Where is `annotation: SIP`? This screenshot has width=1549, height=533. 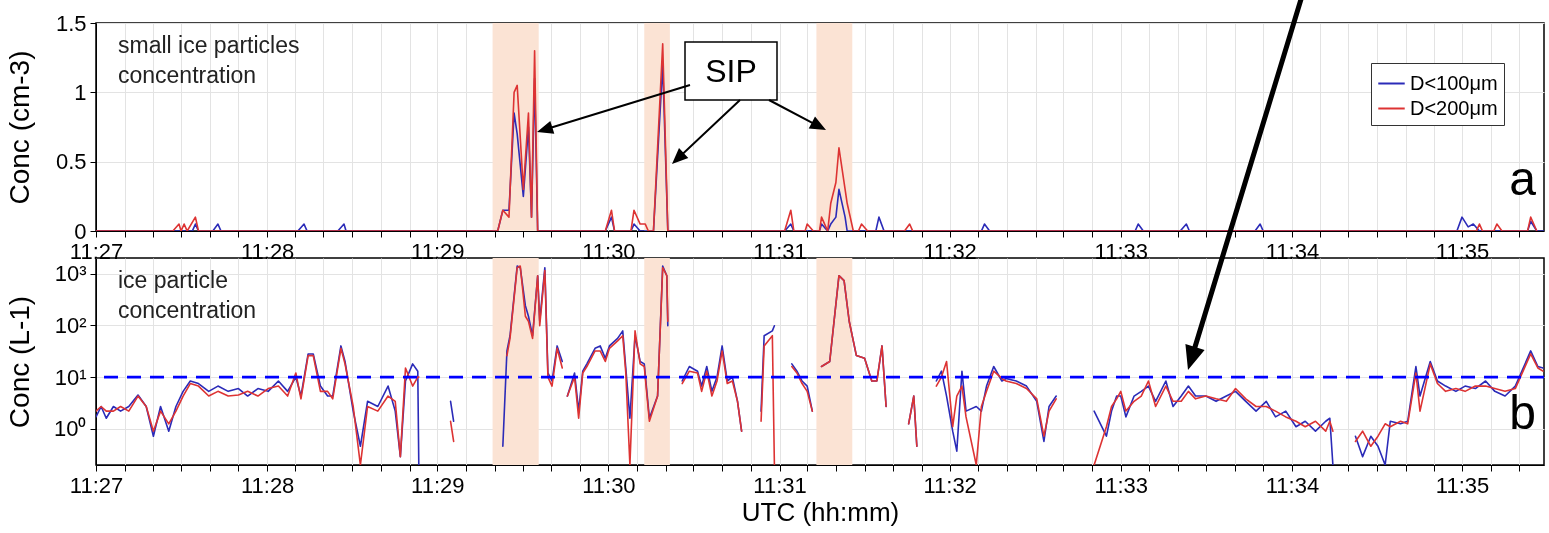 annotation: SIP is located at coordinates (731, 71).